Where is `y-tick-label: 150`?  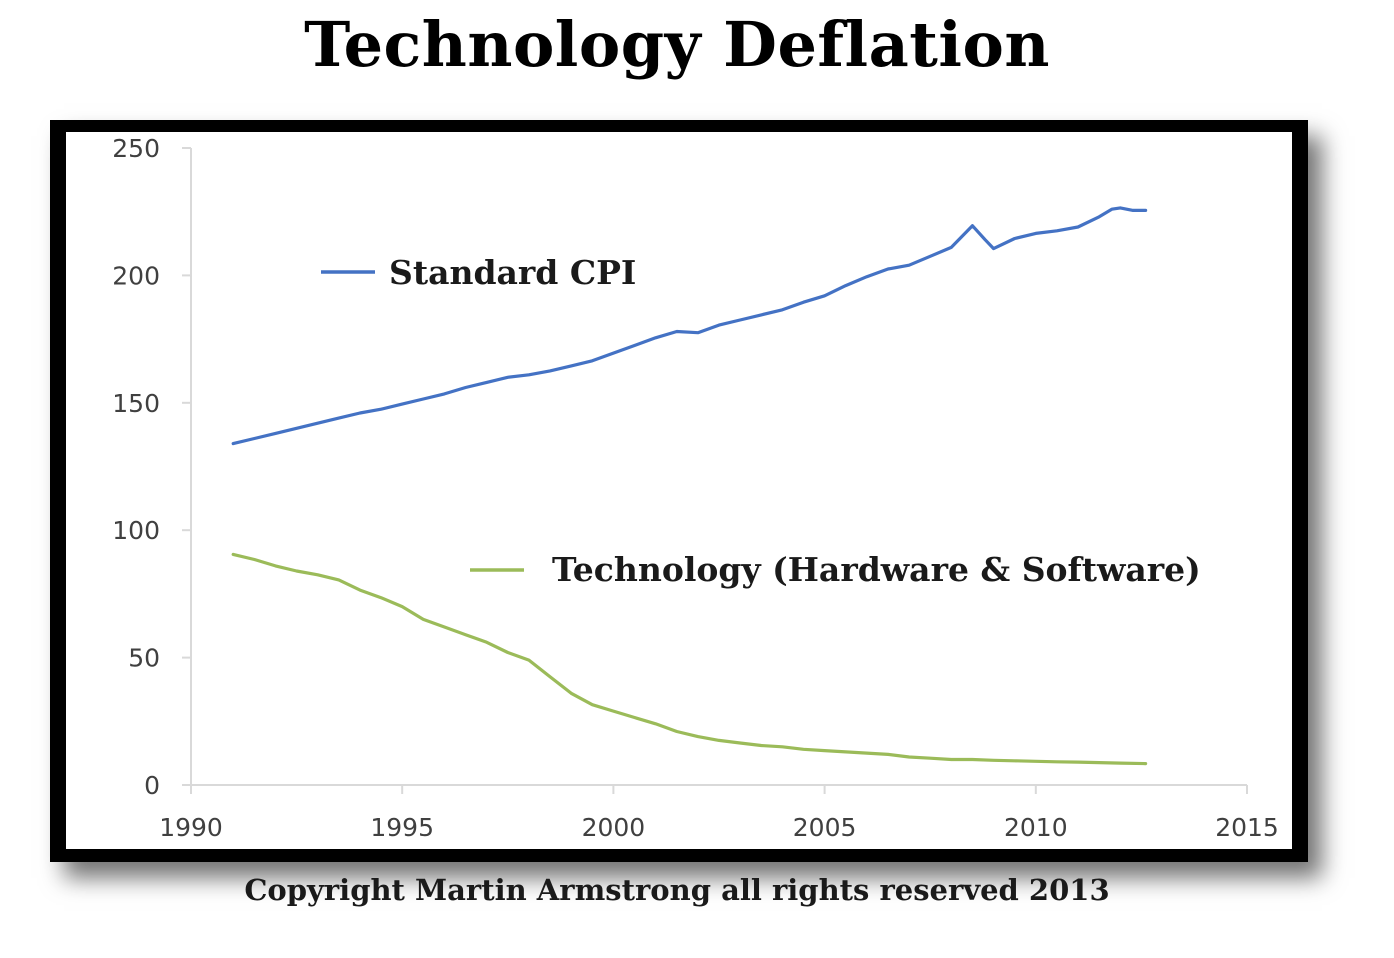 y-tick-label: 150 is located at coordinates (136, 403).